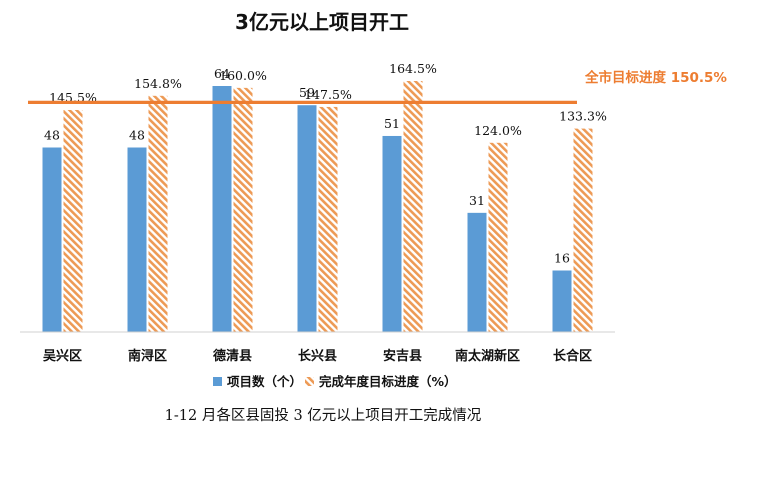 This screenshot has height=482, width=768. I want to click on label-progress-3: 147.5%, so click(328, 94).